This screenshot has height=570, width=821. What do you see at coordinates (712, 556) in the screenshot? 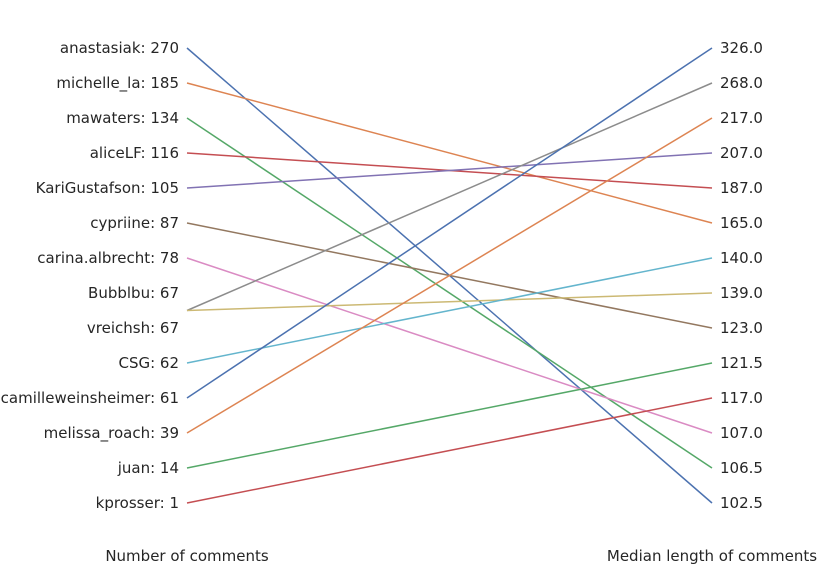
I see `right-axis-title: Median length of comments` at bounding box center [712, 556].